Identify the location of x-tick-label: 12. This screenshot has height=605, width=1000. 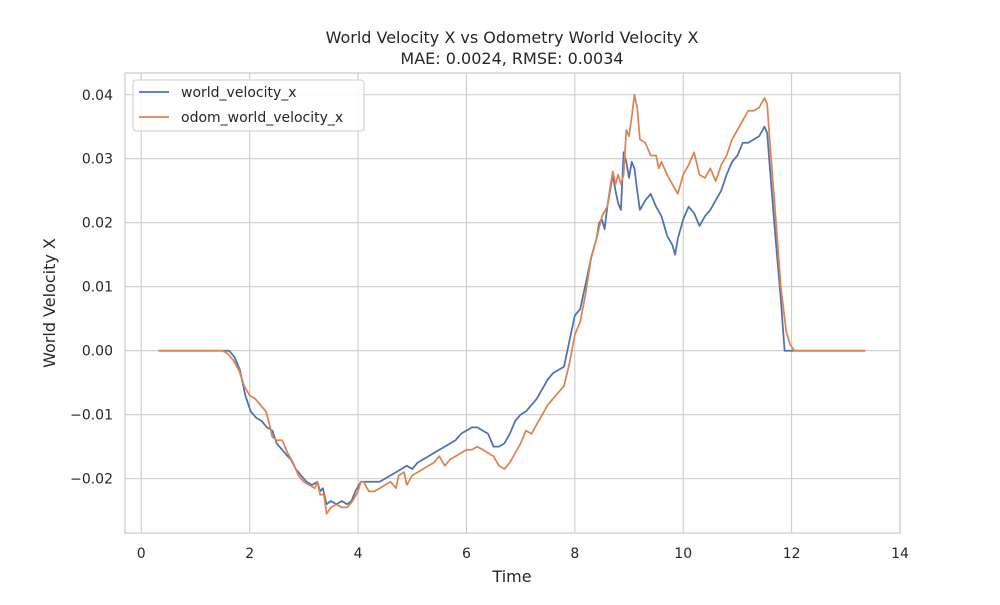
(792, 554).